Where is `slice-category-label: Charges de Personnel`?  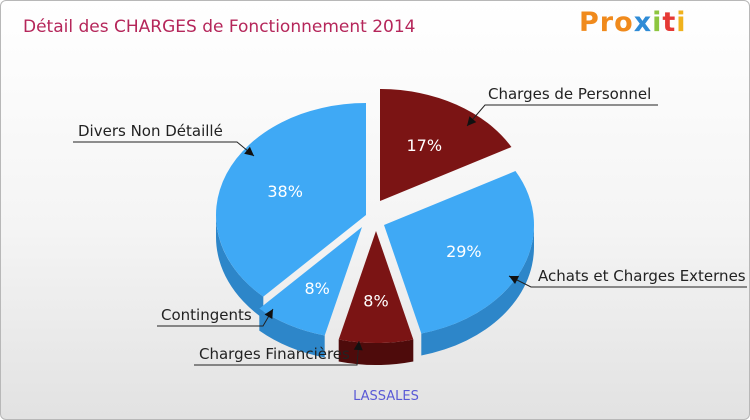
slice-category-label: Charges de Personnel is located at coordinates (569, 94).